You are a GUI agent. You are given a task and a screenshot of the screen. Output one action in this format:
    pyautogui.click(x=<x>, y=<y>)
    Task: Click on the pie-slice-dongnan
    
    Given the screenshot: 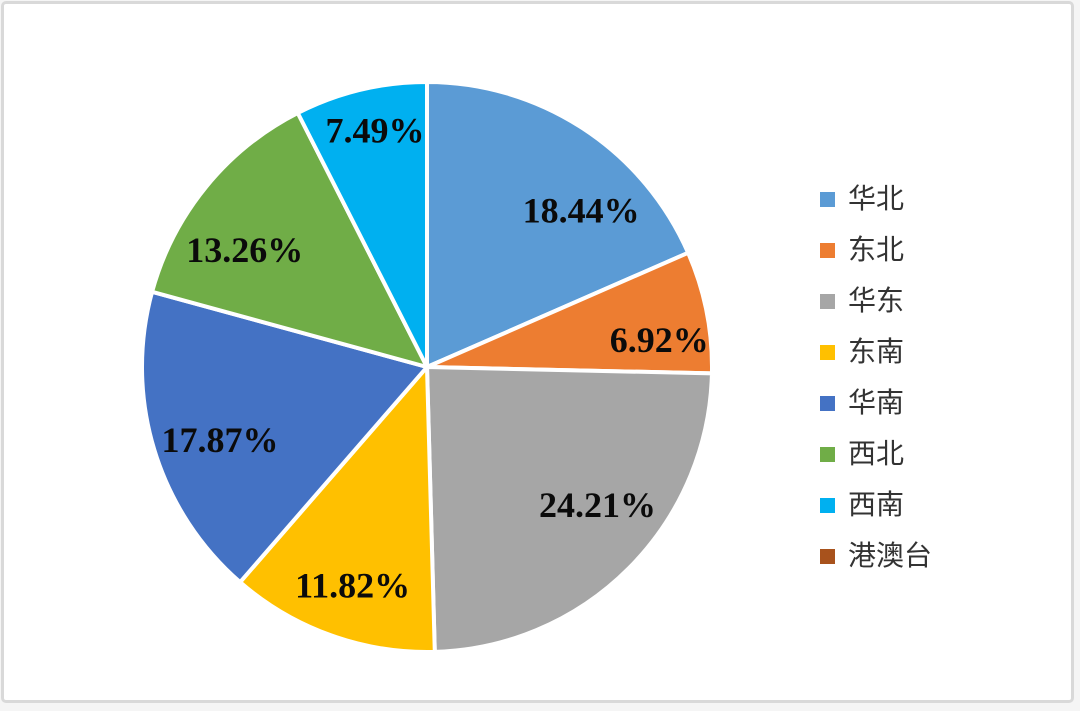 What is the action you would take?
    pyautogui.click(x=337, y=509)
    